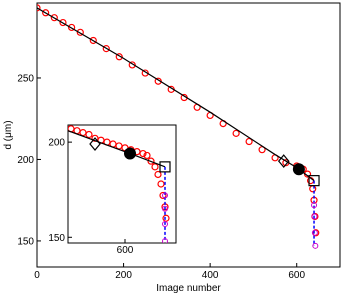 This screenshot has width=343, height=293. I want to click on plot, so click(119, 184).